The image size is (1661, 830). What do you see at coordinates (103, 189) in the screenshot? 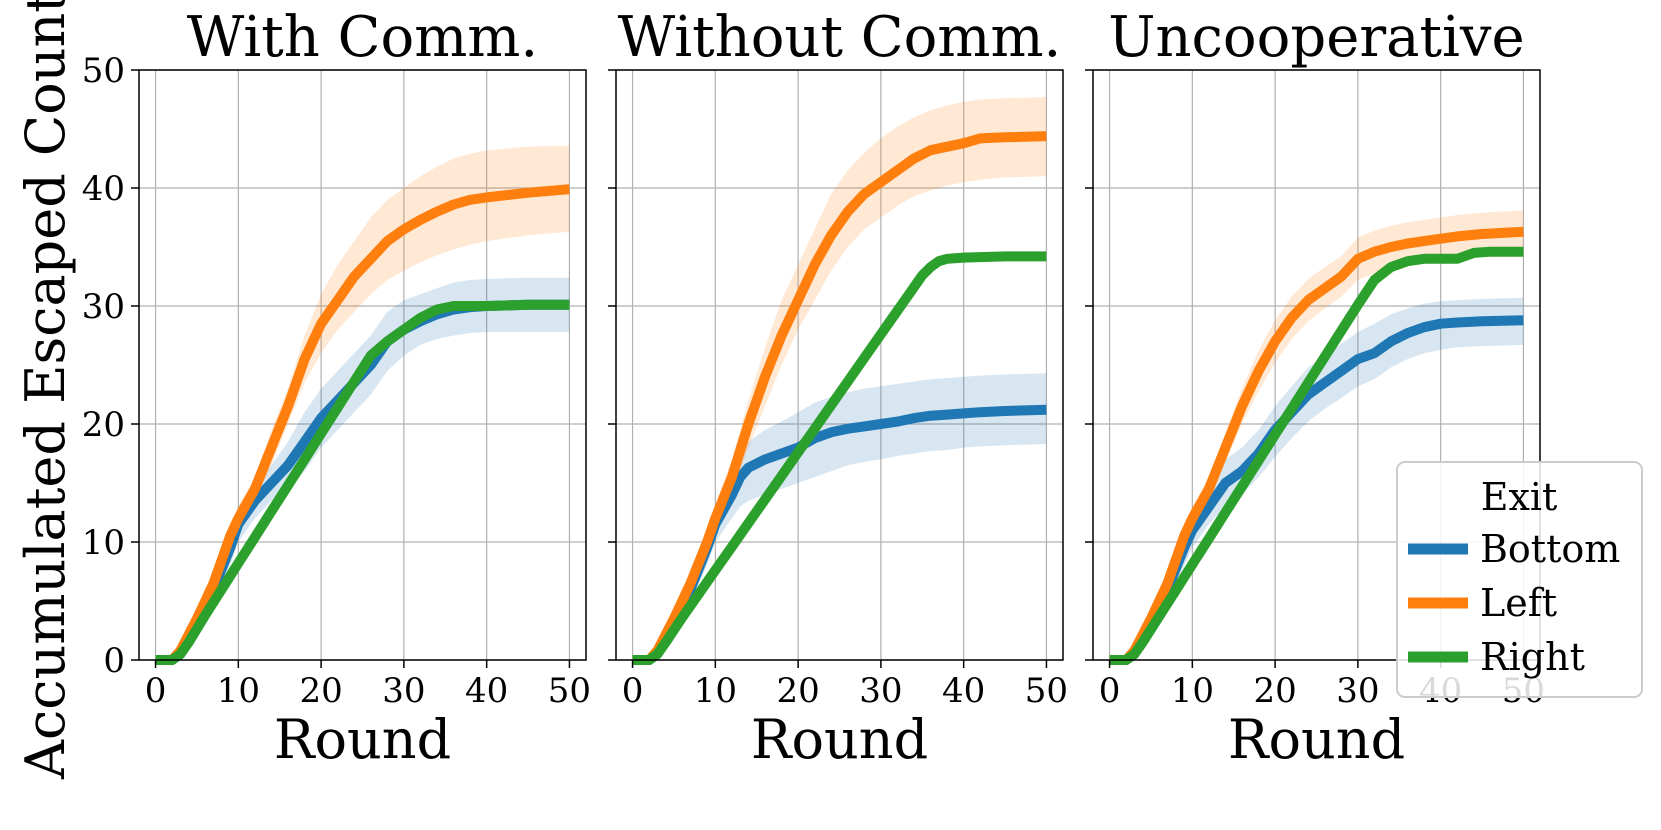
I see `y-tick-label: 40` at bounding box center [103, 189].